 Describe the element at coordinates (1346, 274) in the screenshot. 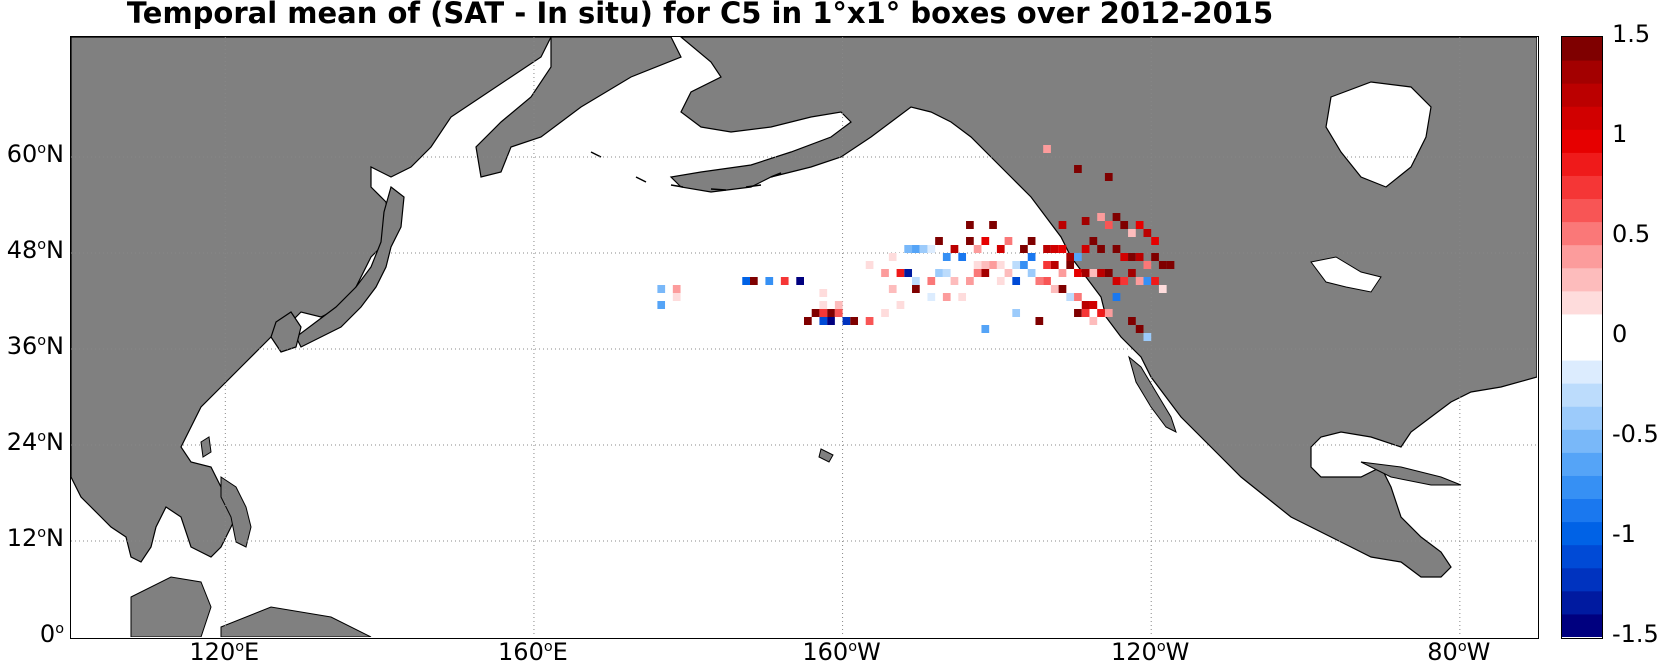

I see `great-lakes` at that location.